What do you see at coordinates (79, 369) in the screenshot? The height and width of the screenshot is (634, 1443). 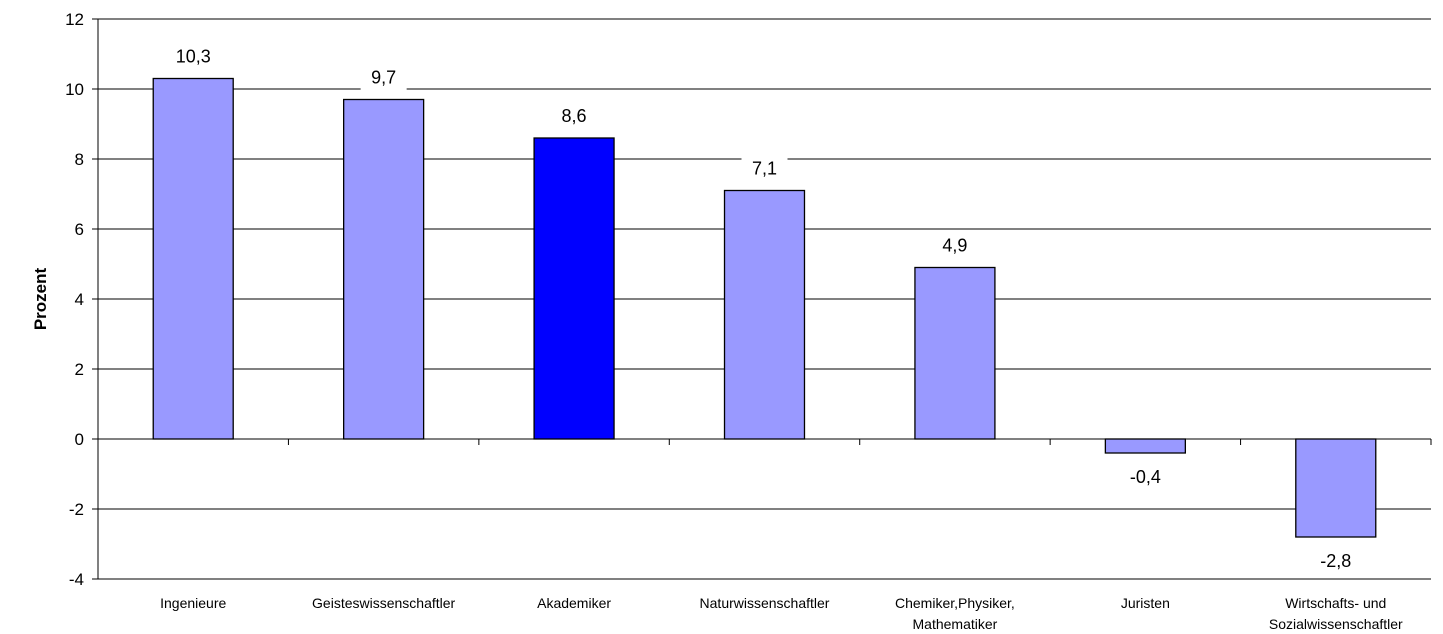 I see `y-tick-label: 2` at bounding box center [79, 369].